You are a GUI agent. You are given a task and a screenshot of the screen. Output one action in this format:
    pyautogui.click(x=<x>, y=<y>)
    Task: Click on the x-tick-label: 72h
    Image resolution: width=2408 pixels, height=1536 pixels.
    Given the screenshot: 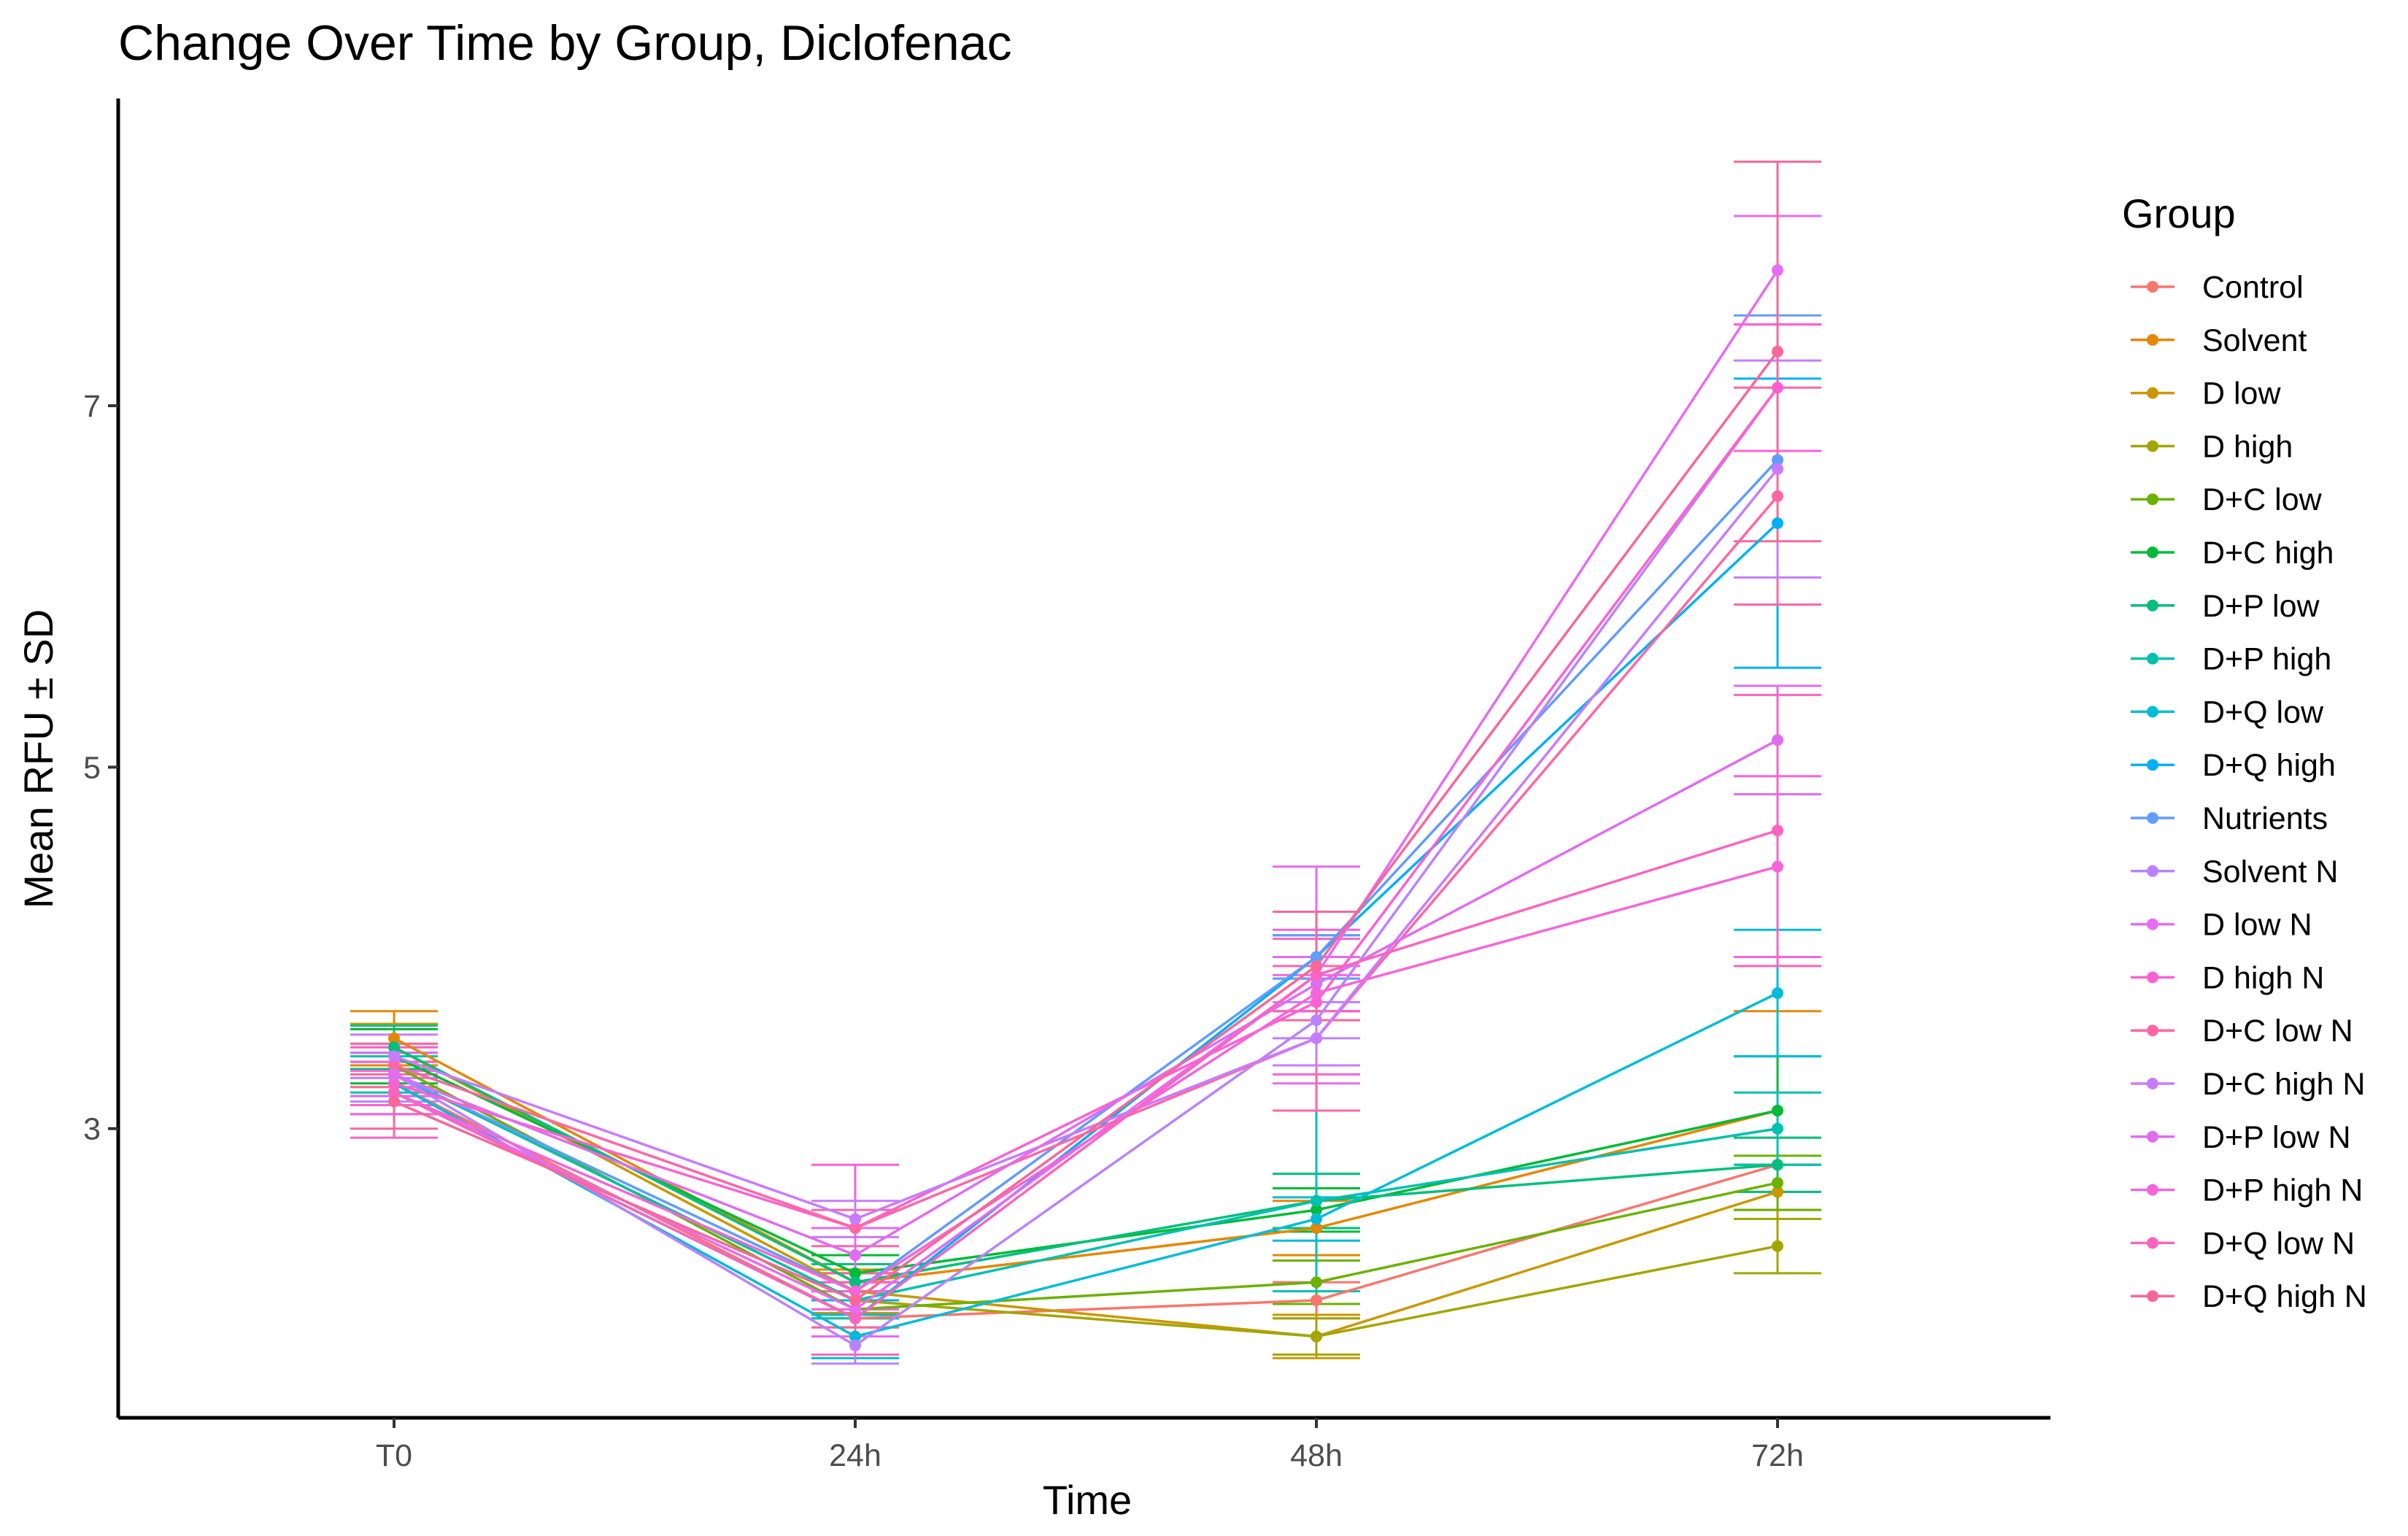 What is the action you would take?
    pyautogui.click(x=1777, y=1455)
    